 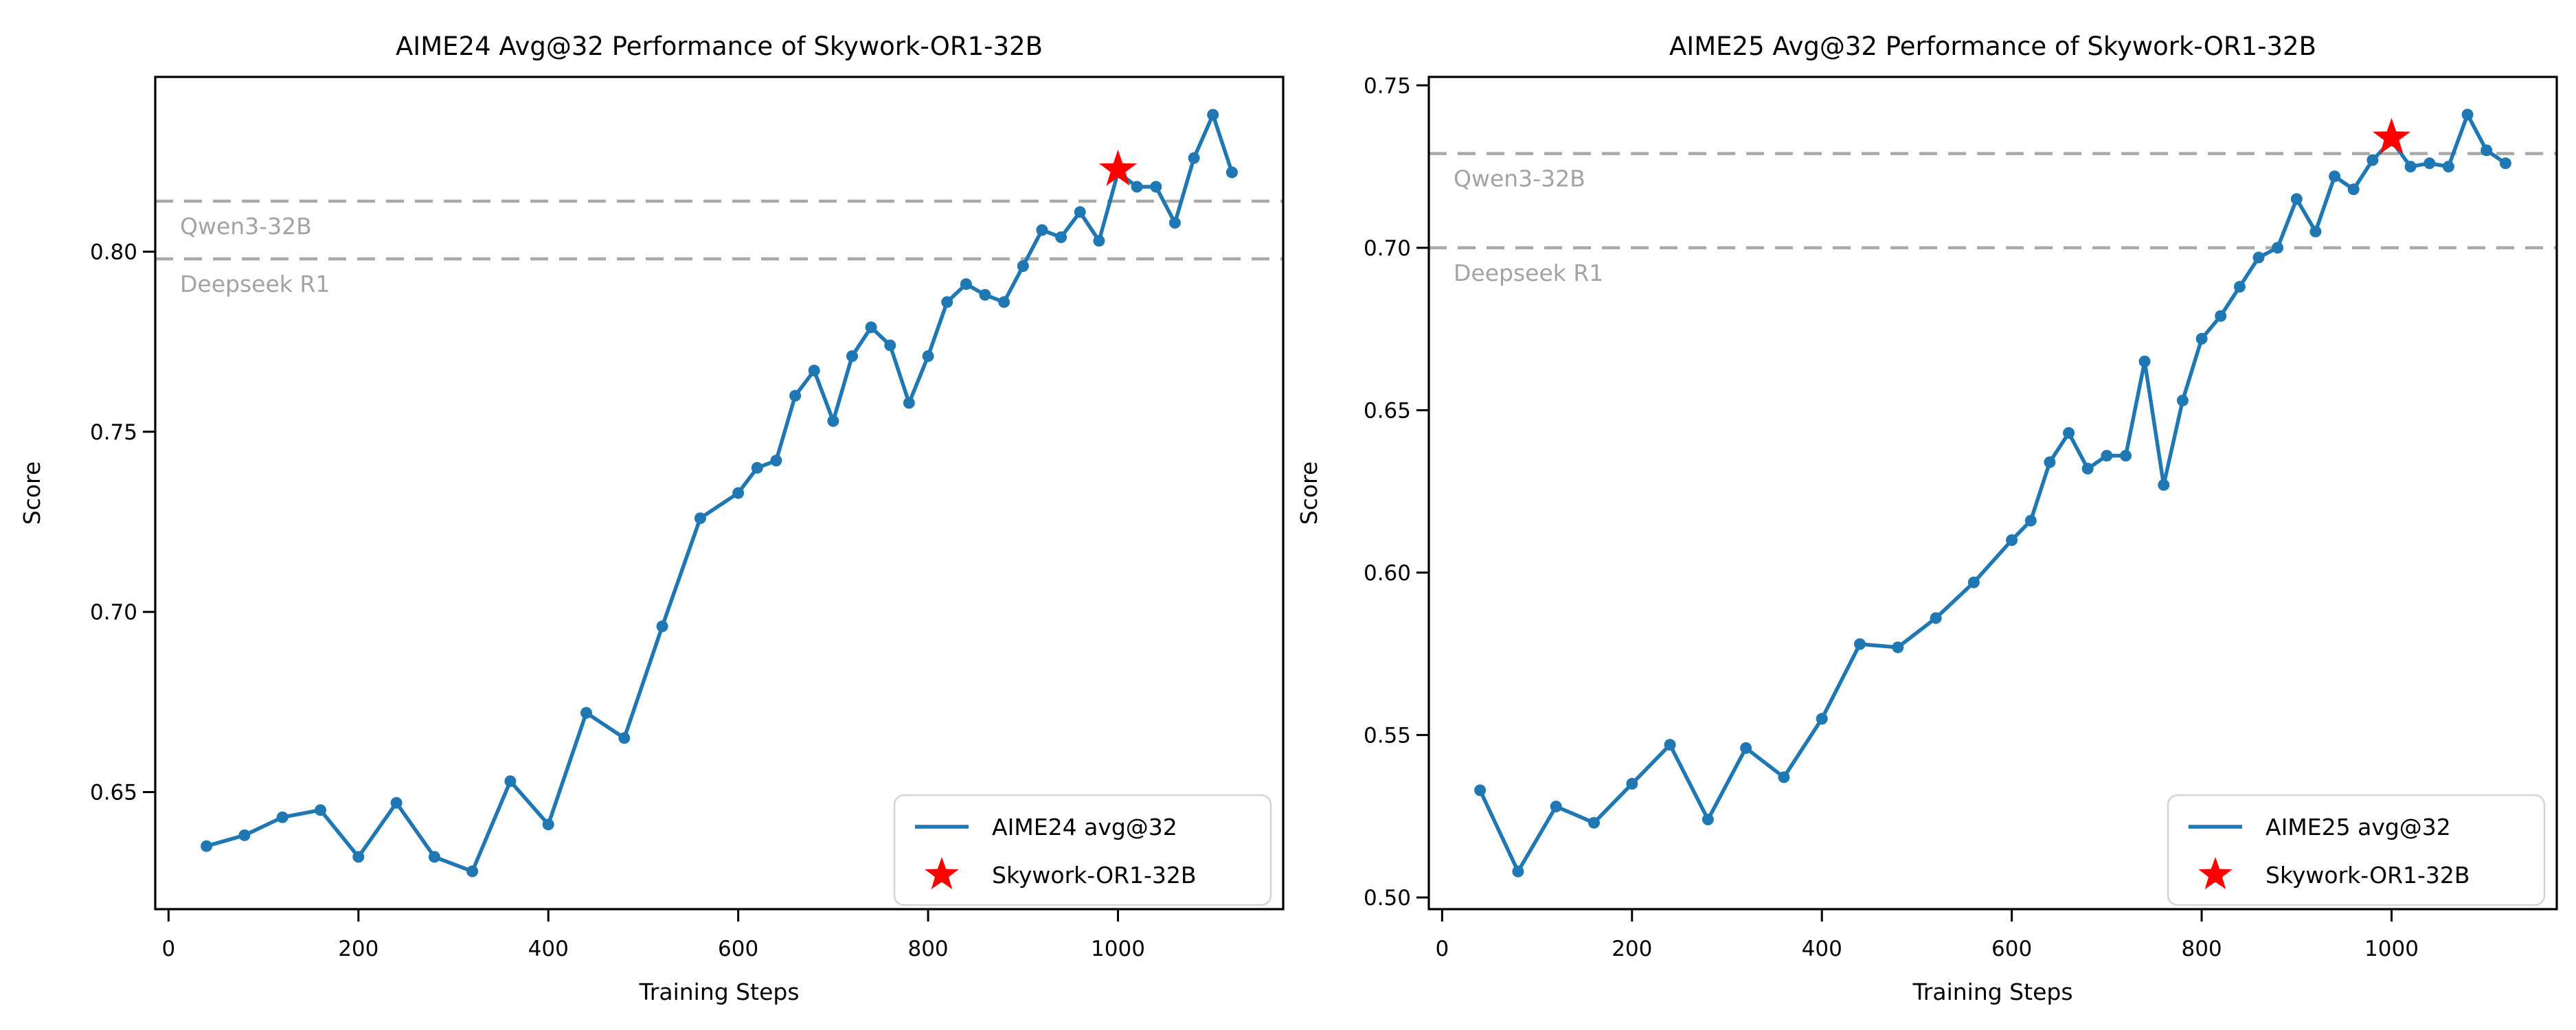 What do you see at coordinates (1387, 573) in the screenshot?
I see `y-tick-label: 0.60` at bounding box center [1387, 573].